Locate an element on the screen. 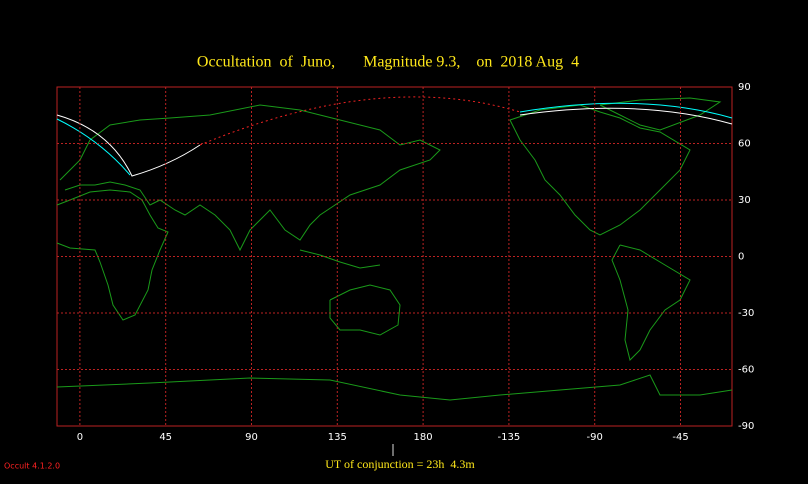 Image resolution: width=808 pixels, height=484 pixels. lon-tick-label: -45 is located at coordinates (680, 437).